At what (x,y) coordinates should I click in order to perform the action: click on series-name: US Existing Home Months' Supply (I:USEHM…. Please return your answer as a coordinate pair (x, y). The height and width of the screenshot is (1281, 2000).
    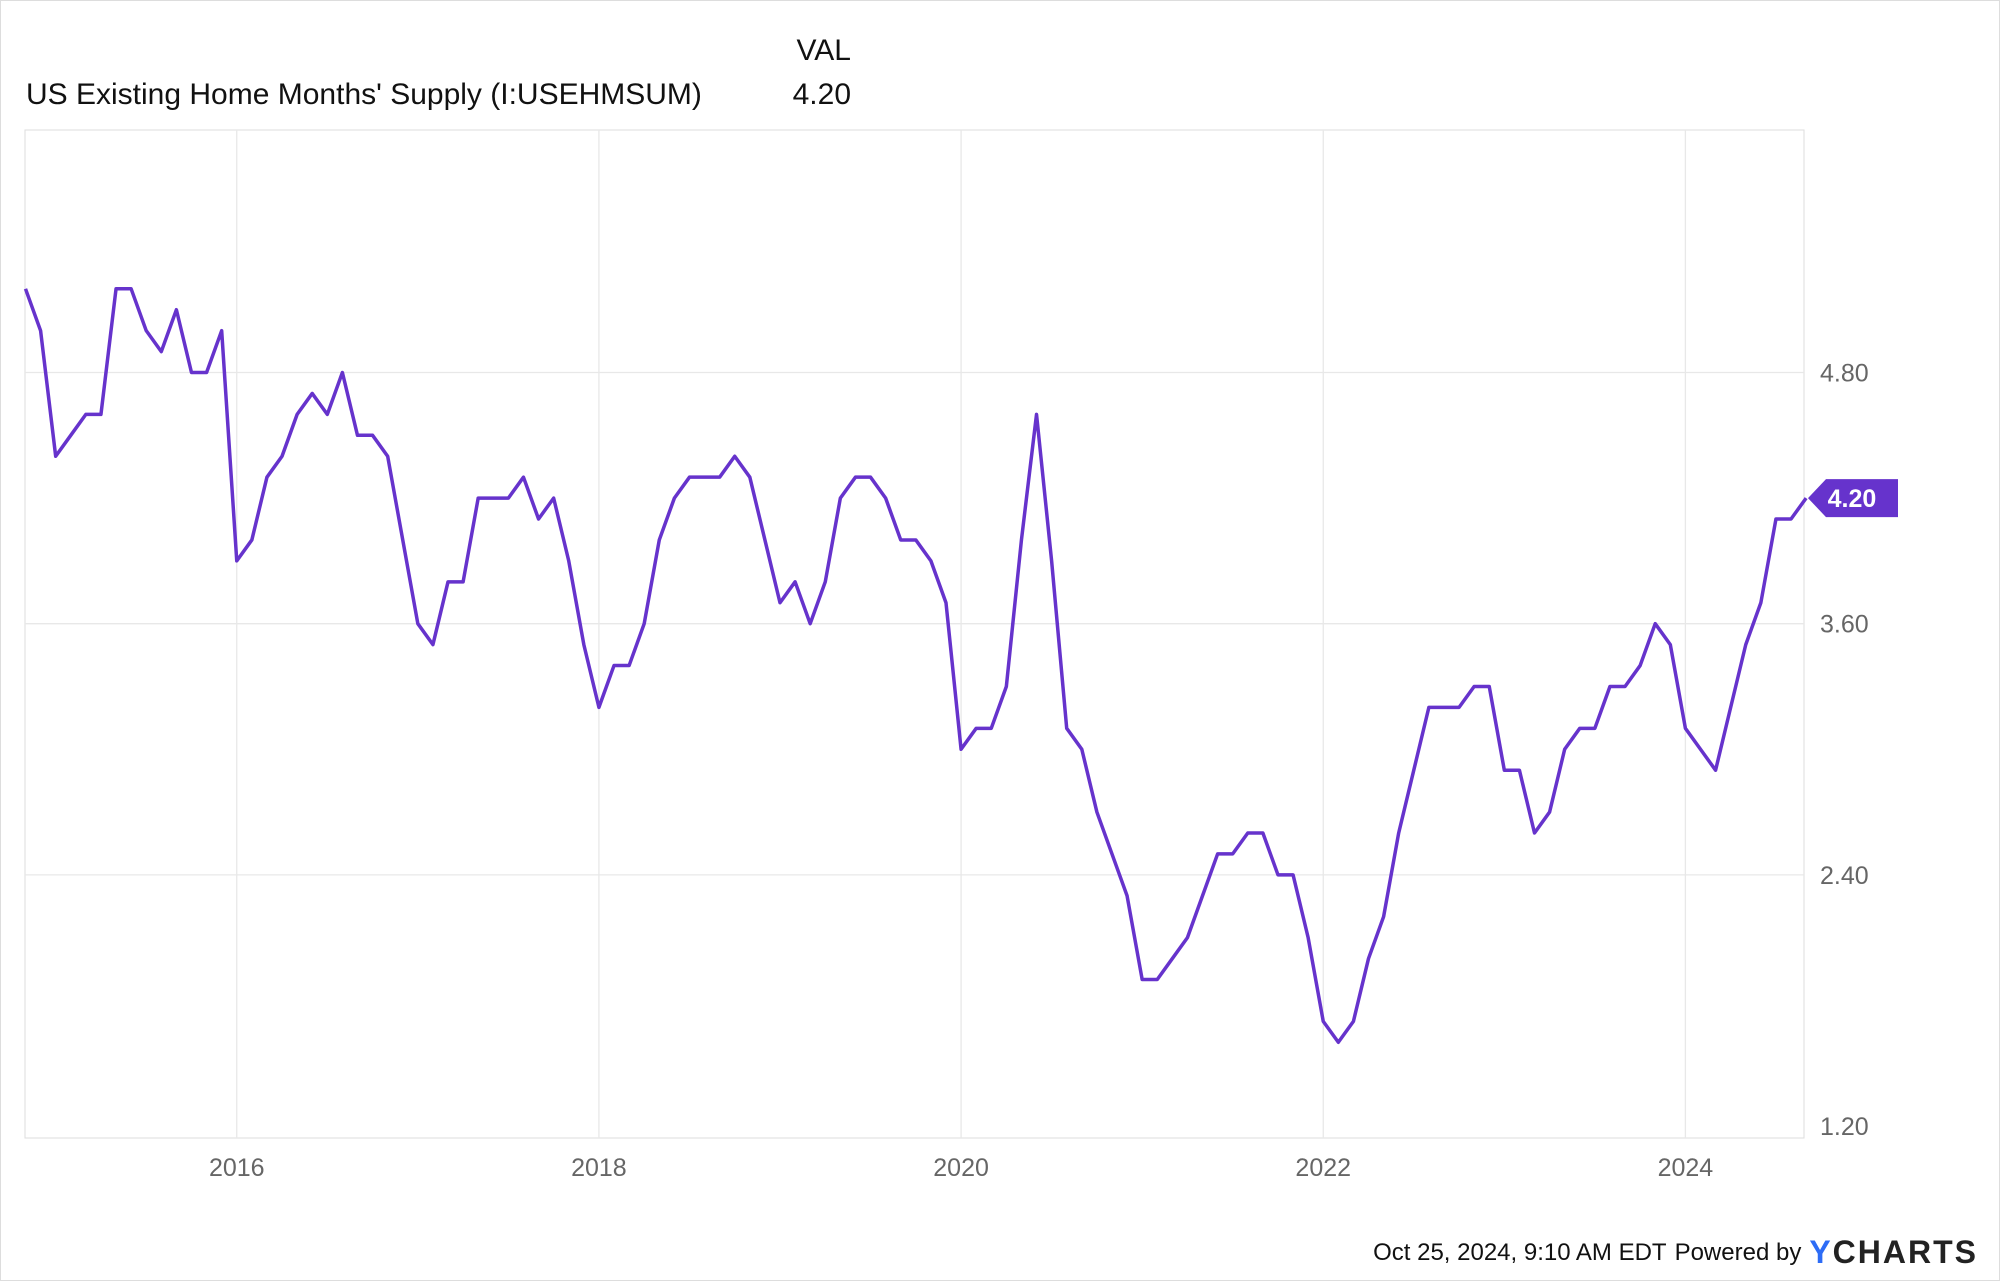
    Looking at the image, I should click on (364, 94).